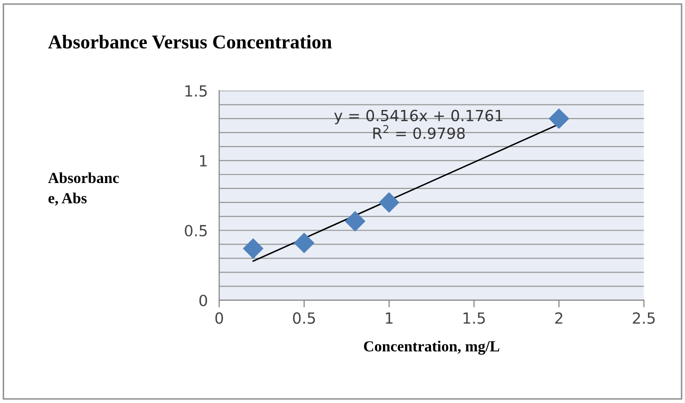  I want to click on x-tick-label: 2, so click(558, 318).